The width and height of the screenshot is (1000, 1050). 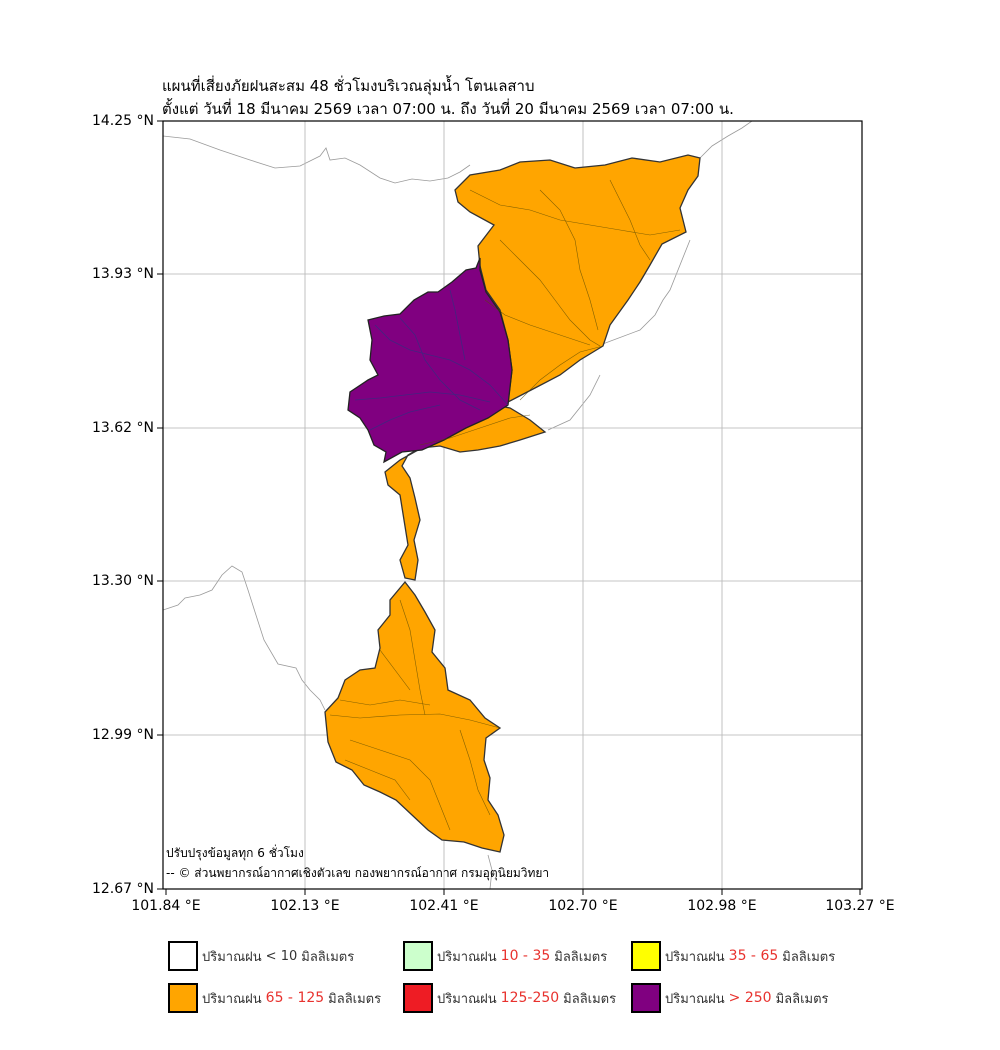 I want to click on legend-item: ปริมาณฝน 35 - 65 มิลลิเมตร, so click(x=733, y=956).